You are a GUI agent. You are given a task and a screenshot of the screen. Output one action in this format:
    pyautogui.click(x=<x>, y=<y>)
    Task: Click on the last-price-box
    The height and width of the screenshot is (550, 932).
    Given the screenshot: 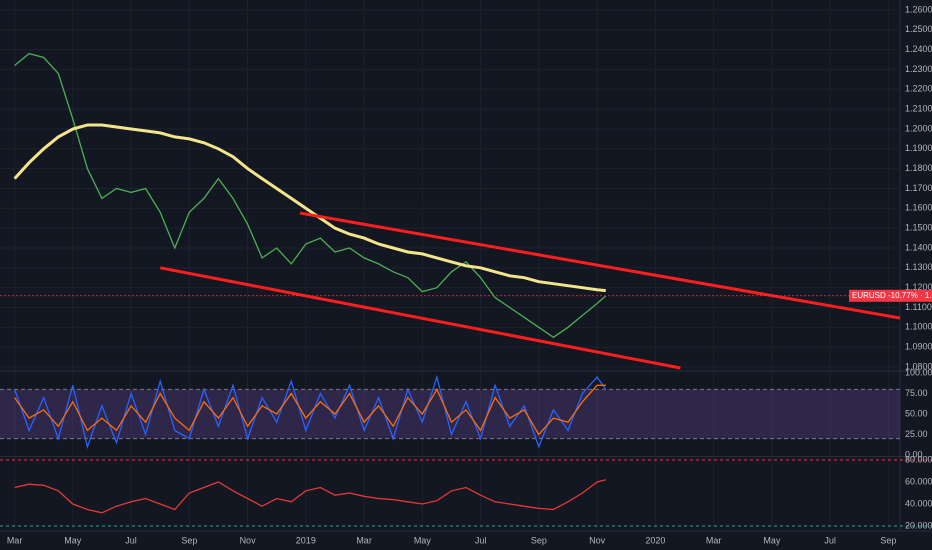 What is the action you would take?
    pyautogui.click(x=890, y=295)
    